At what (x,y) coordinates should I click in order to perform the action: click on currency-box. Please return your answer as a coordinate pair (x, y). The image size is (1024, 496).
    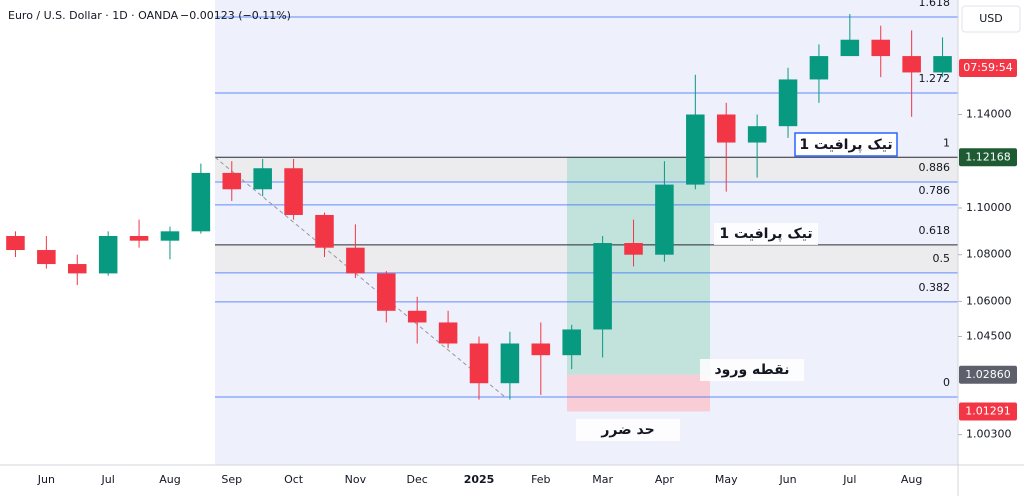
    Looking at the image, I should click on (991, 19).